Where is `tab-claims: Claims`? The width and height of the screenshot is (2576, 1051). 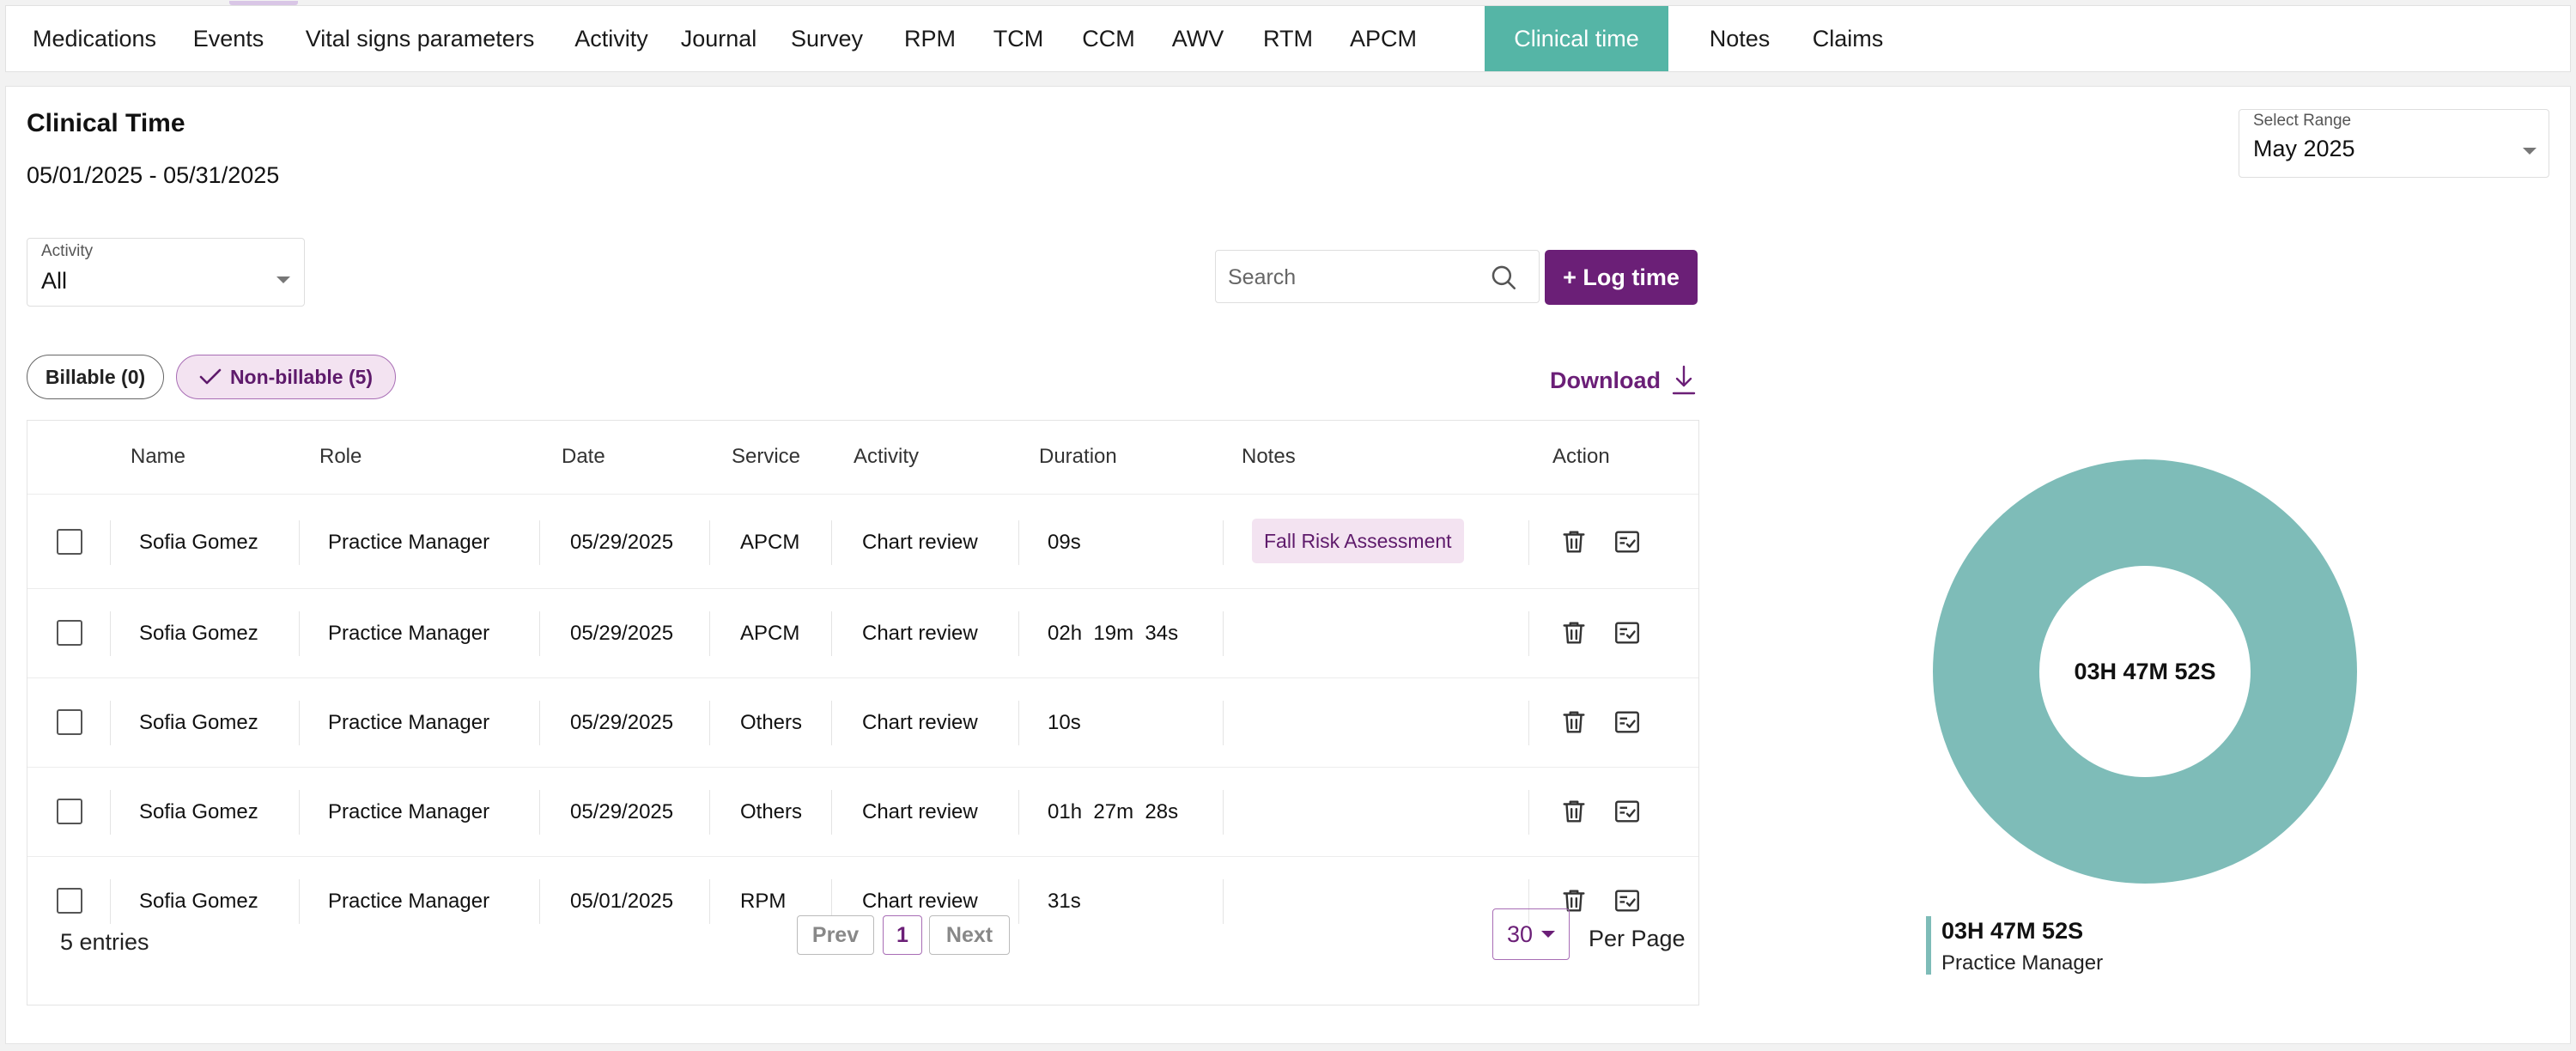 tab-claims: Claims is located at coordinates (1848, 38).